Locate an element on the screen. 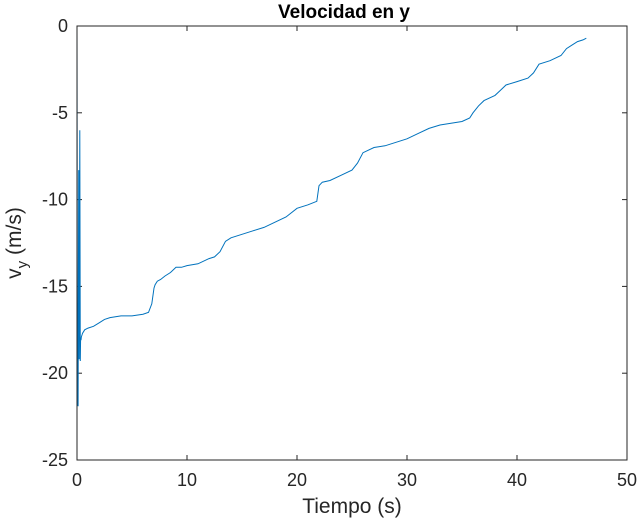 Image resolution: width=641 pixels, height=521 pixels. y-tick-label: -5 is located at coordinates (60, 113).